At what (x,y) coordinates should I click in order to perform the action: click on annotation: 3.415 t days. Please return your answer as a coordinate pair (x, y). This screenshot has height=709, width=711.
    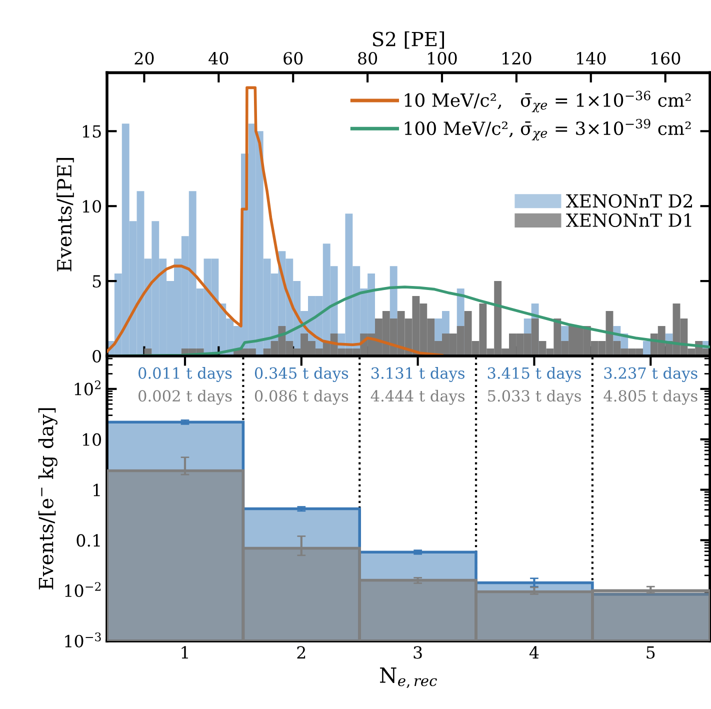
    Looking at the image, I should click on (534, 374).